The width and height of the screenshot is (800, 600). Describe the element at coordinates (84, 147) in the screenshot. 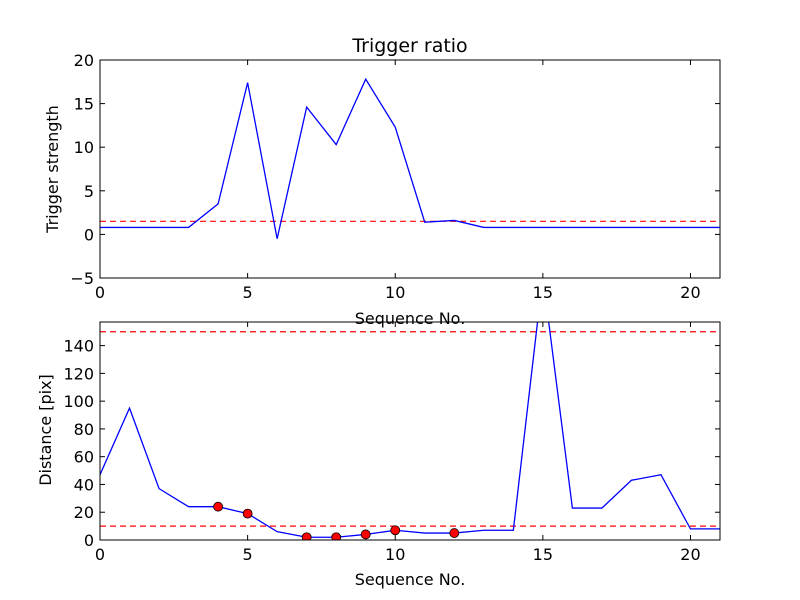

I see `top-y-tick-label: 10` at that location.